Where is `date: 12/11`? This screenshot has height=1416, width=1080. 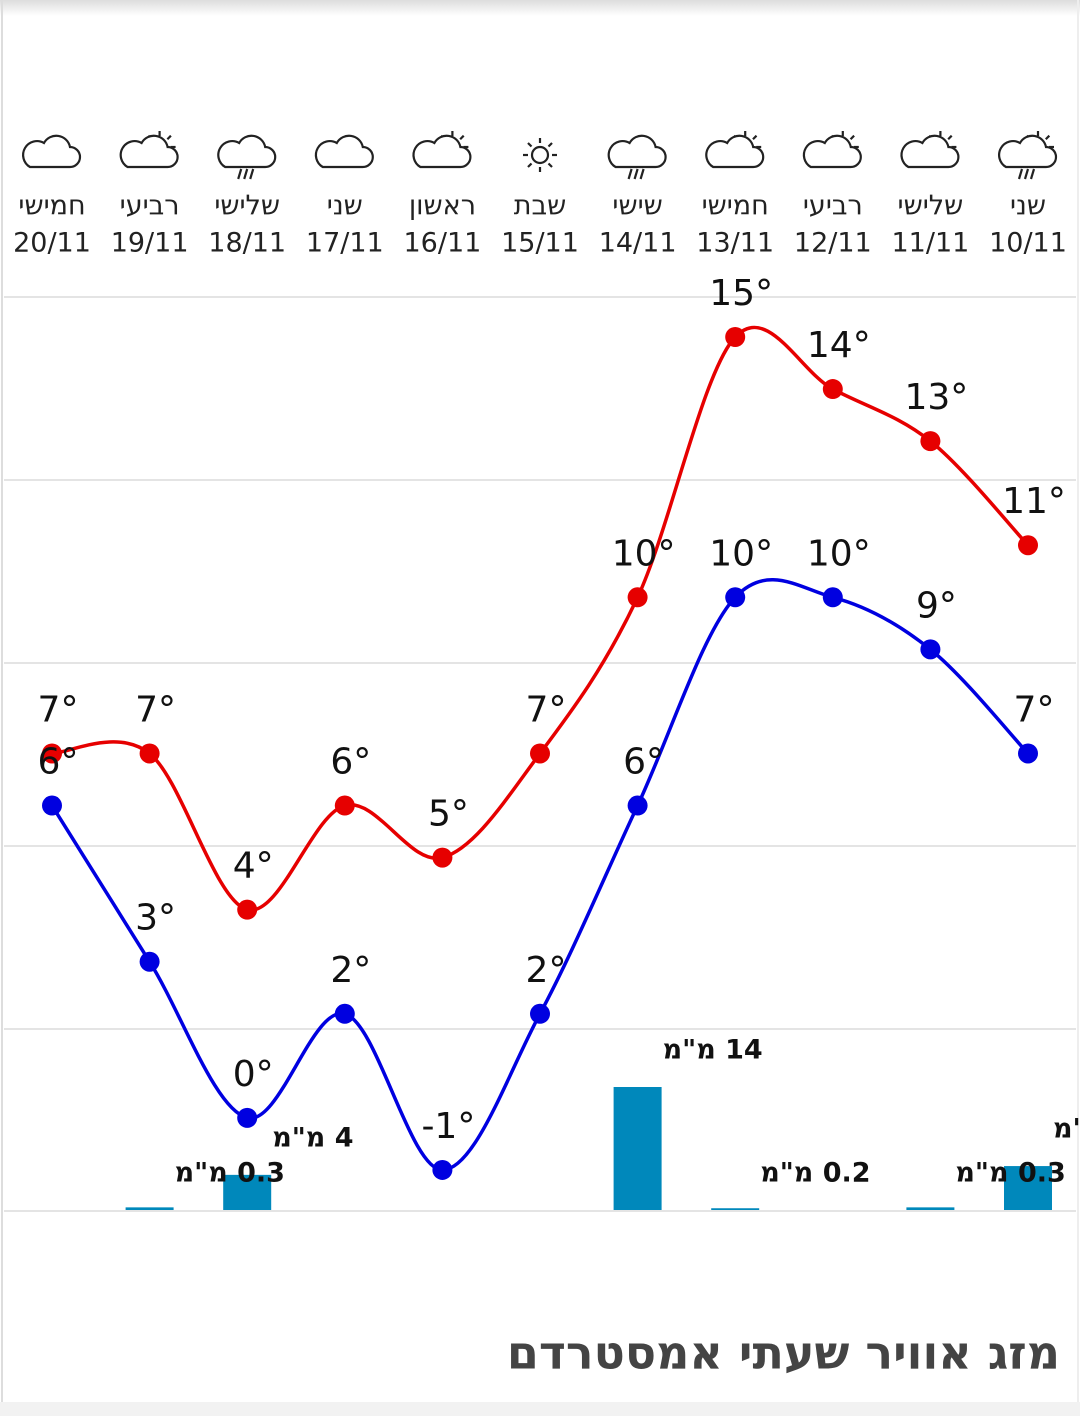 date: 12/11 is located at coordinates (833, 243).